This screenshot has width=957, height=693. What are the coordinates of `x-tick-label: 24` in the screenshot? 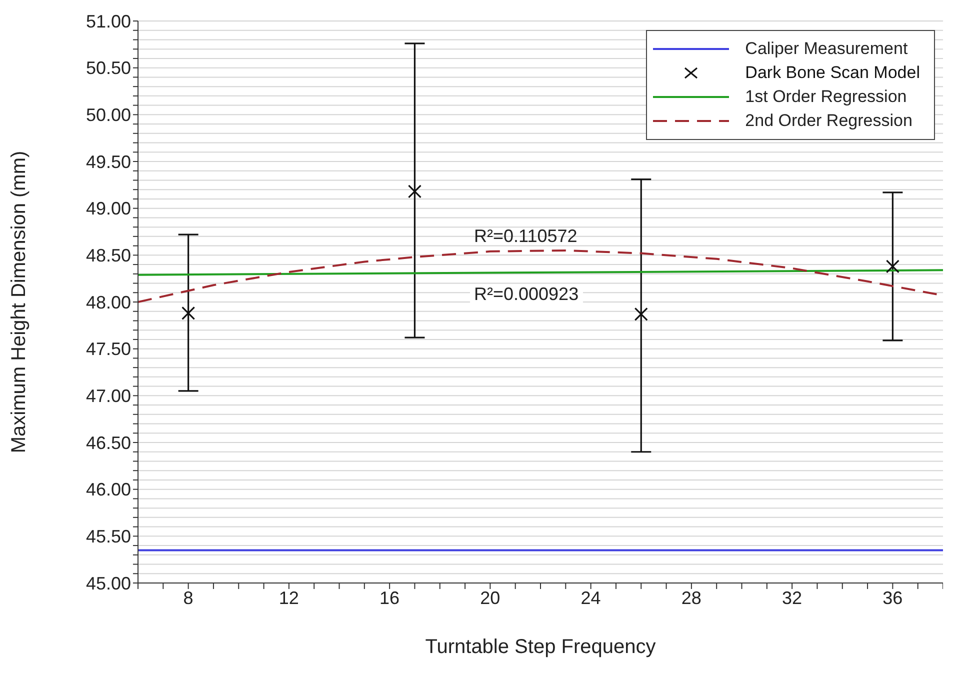 It's located at (590, 598).